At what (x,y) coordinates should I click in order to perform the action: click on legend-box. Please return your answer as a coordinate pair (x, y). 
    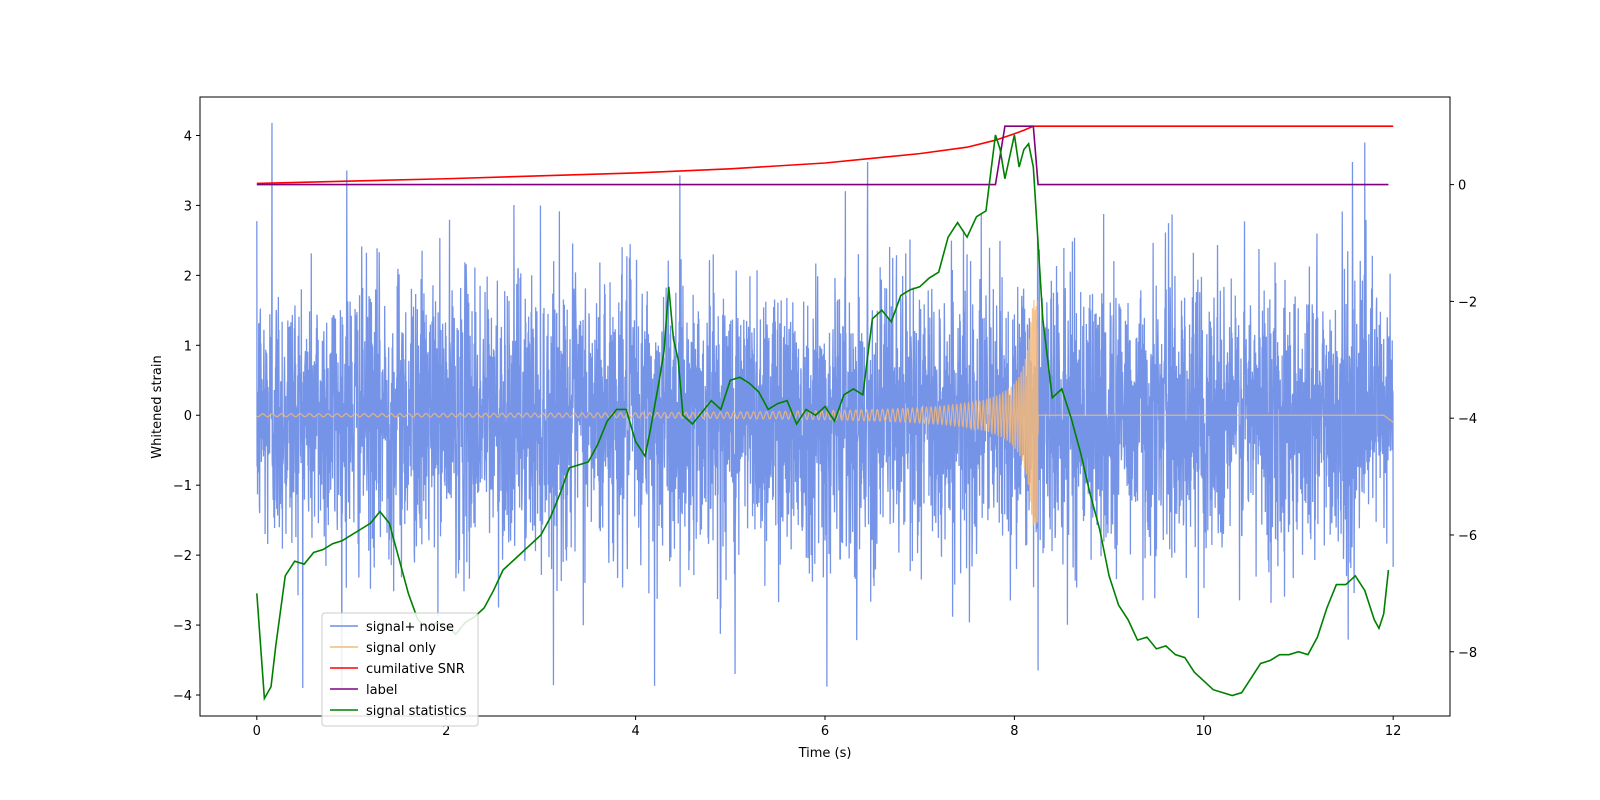
    Looking at the image, I should click on (400, 669).